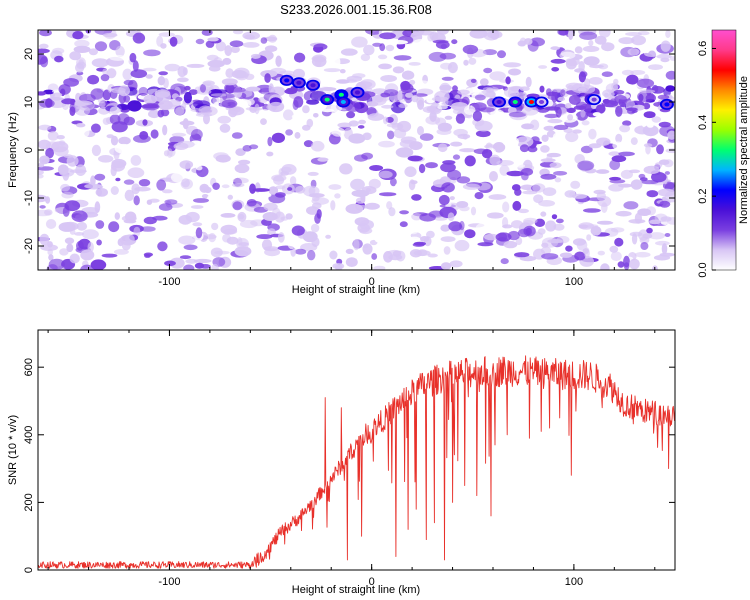 Image resolution: width=750 pixels, height=600 pixels. I want to click on heatmap-y-tick-label: 0, so click(29, 150).